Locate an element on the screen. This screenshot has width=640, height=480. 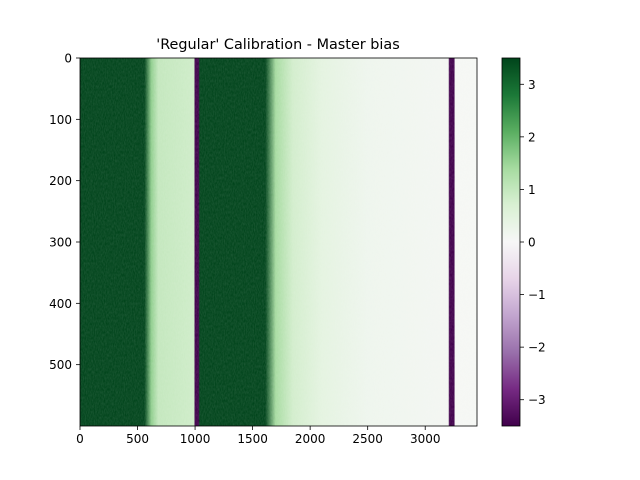
colorbar-tick-label: 1 is located at coordinates (532, 190).